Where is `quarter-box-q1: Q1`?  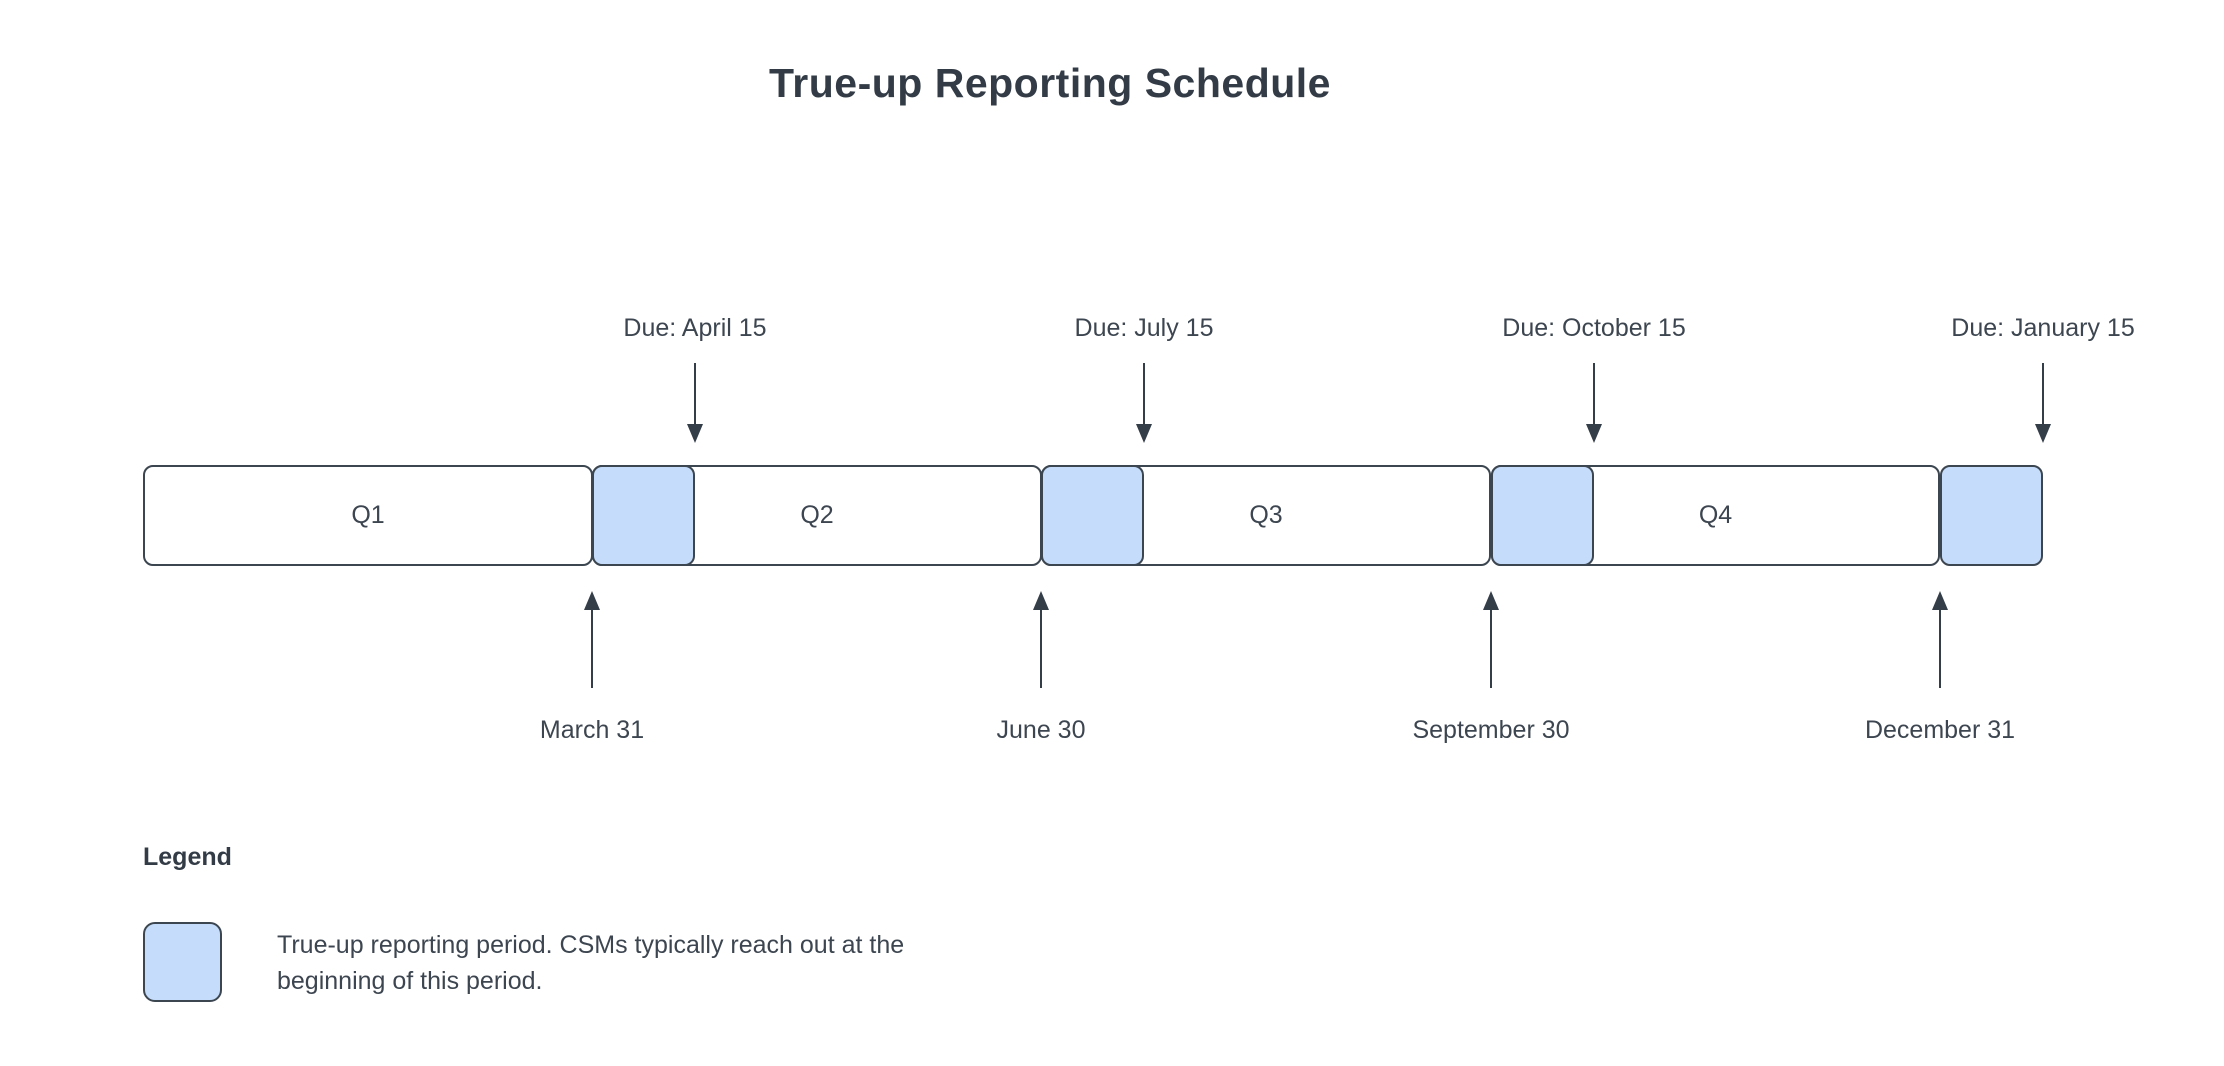
quarter-box-q1: Q1 is located at coordinates (368, 515).